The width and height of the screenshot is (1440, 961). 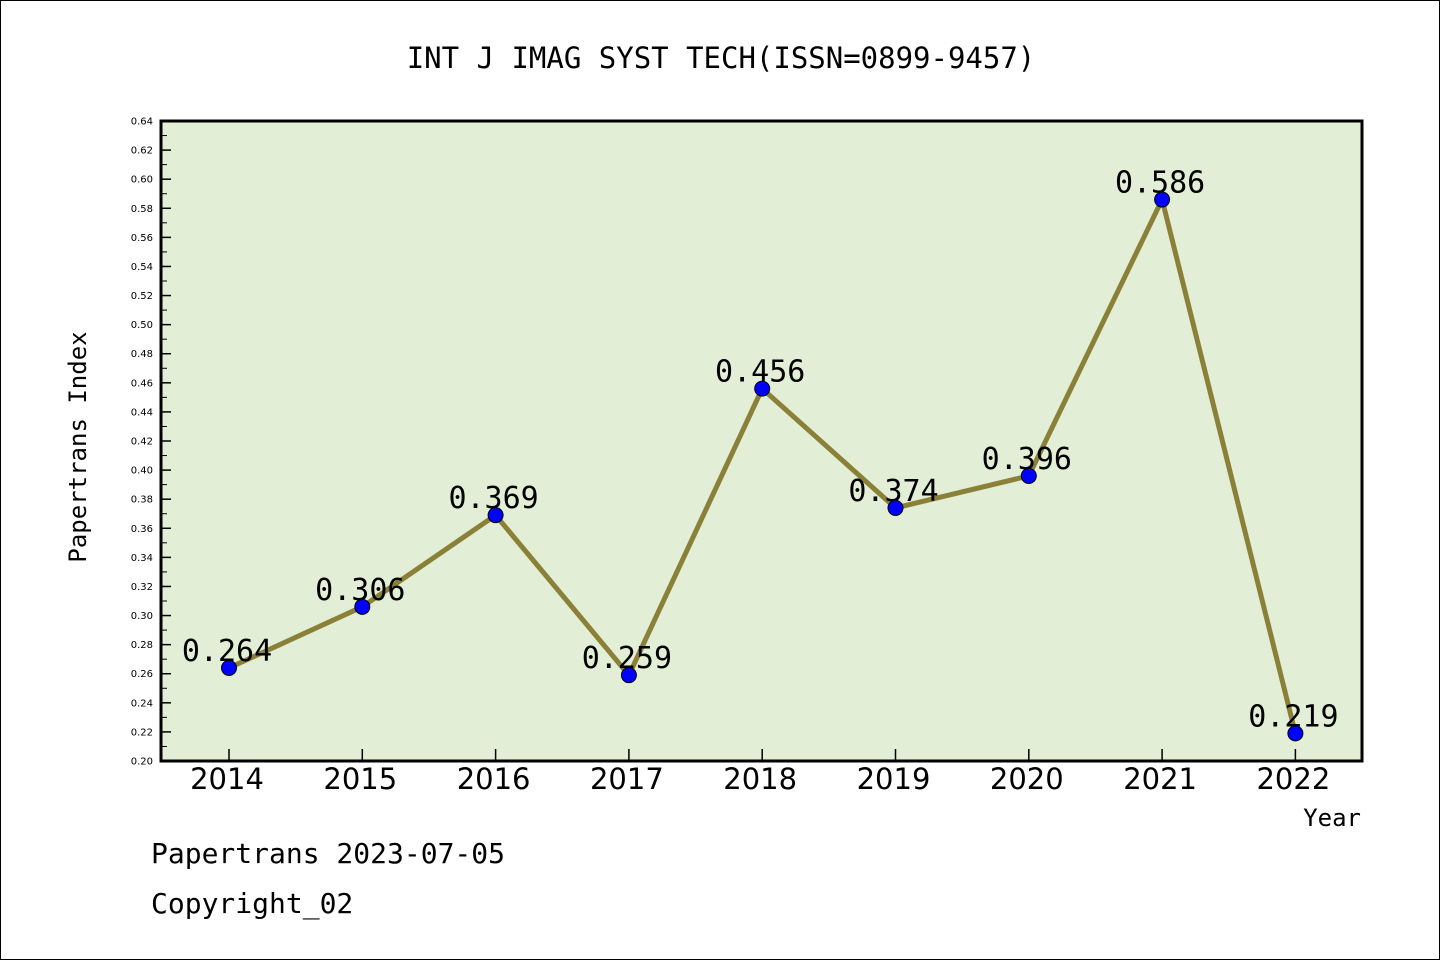 What do you see at coordinates (227, 651) in the screenshot?
I see `data-label: 0.264` at bounding box center [227, 651].